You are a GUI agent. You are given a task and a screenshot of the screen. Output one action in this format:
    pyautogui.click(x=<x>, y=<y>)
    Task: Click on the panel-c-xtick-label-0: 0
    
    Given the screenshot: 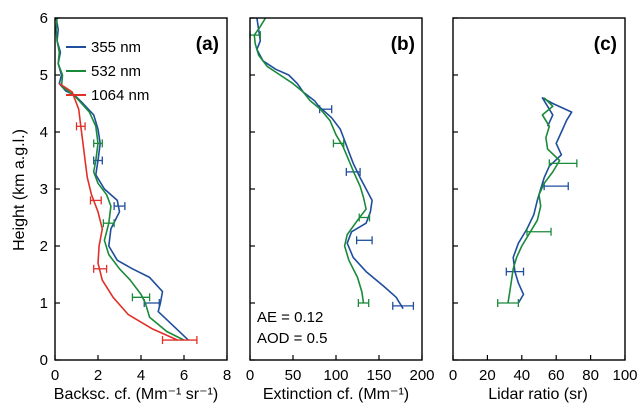 What is the action you would take?
    pyautogui.click(x=453, y=375)
    